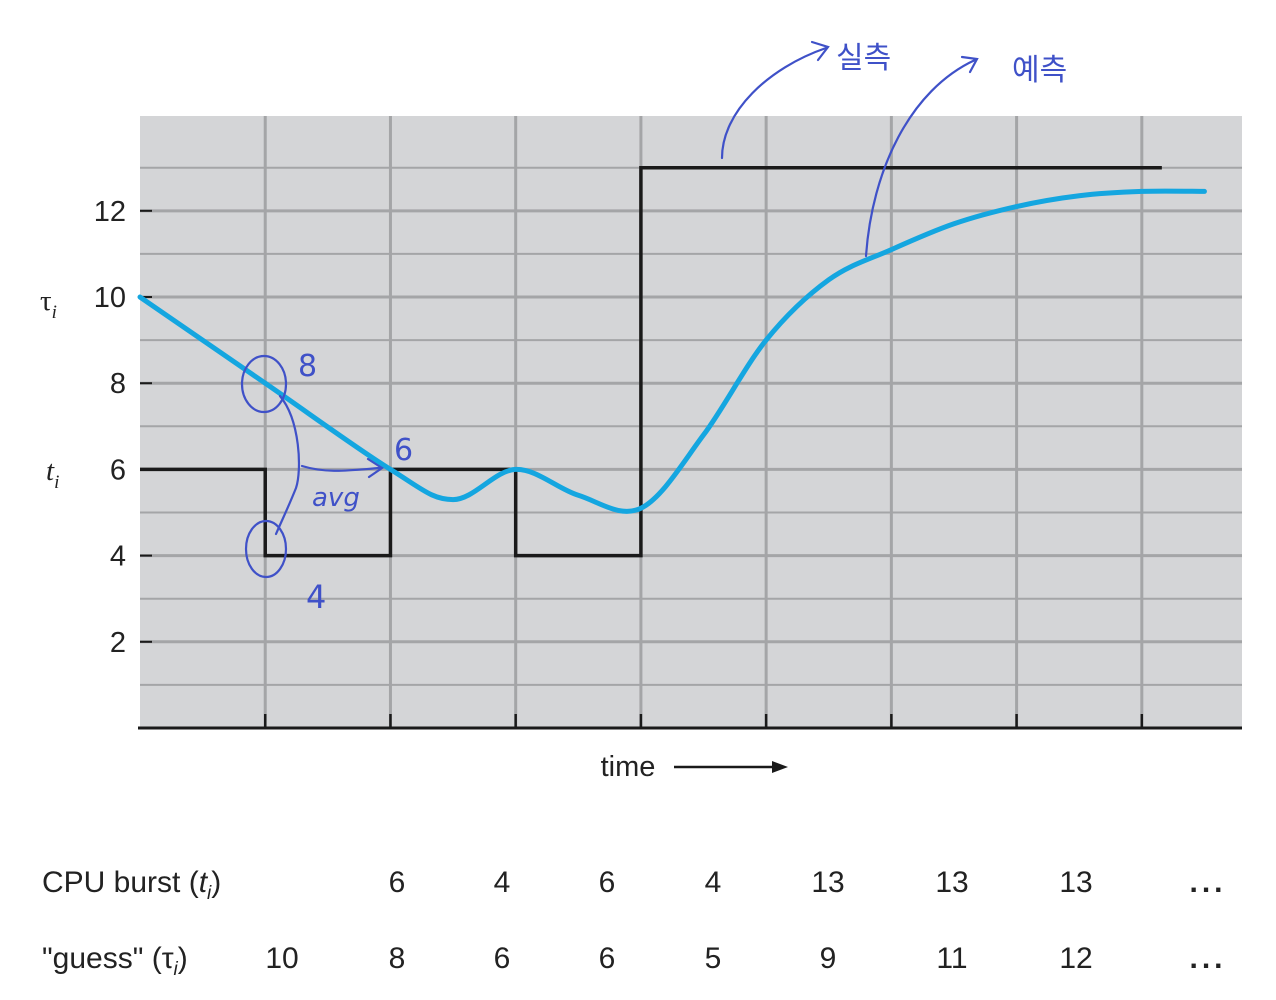  I want to click on avg-arrow-head-icon, so click(375, 468).